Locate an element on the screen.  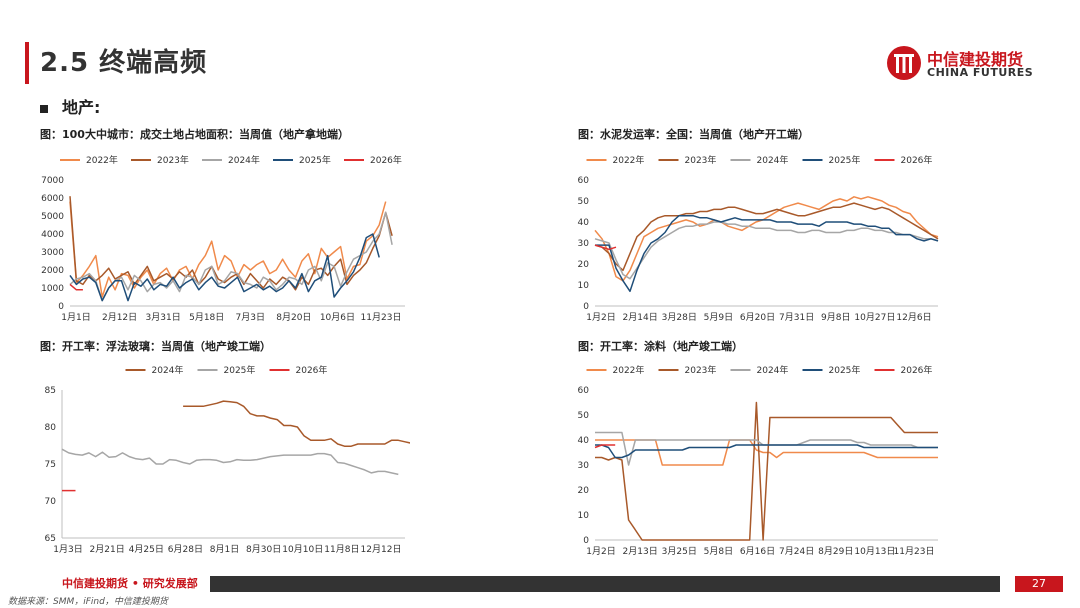
x-tick-label: 3月28日 is located at coordinates (679, 317).